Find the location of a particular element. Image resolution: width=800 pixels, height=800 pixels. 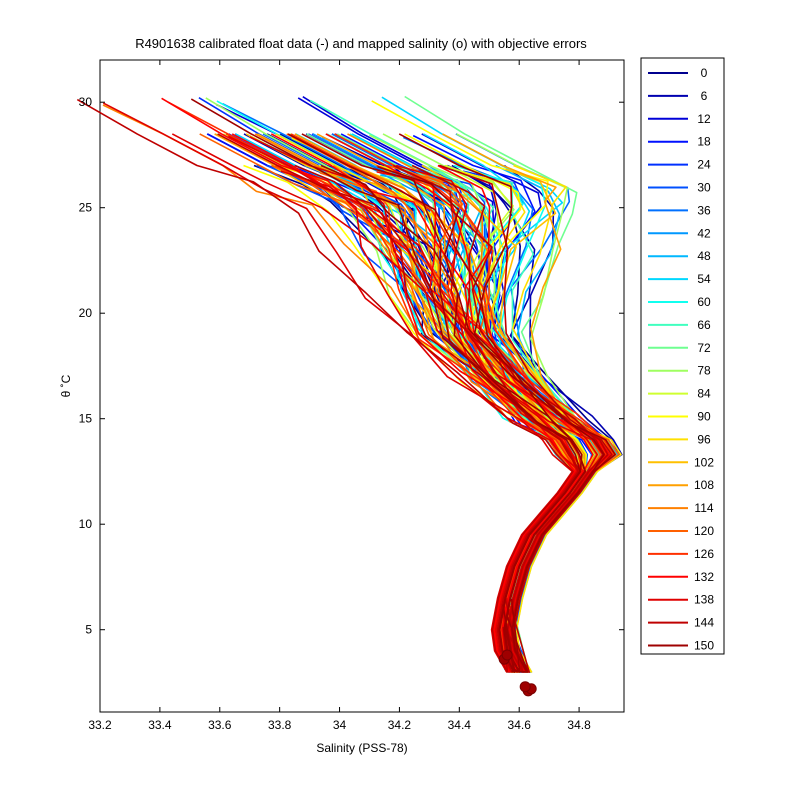

x-tick-label: 34.2 is located at coordinates (400, 725).